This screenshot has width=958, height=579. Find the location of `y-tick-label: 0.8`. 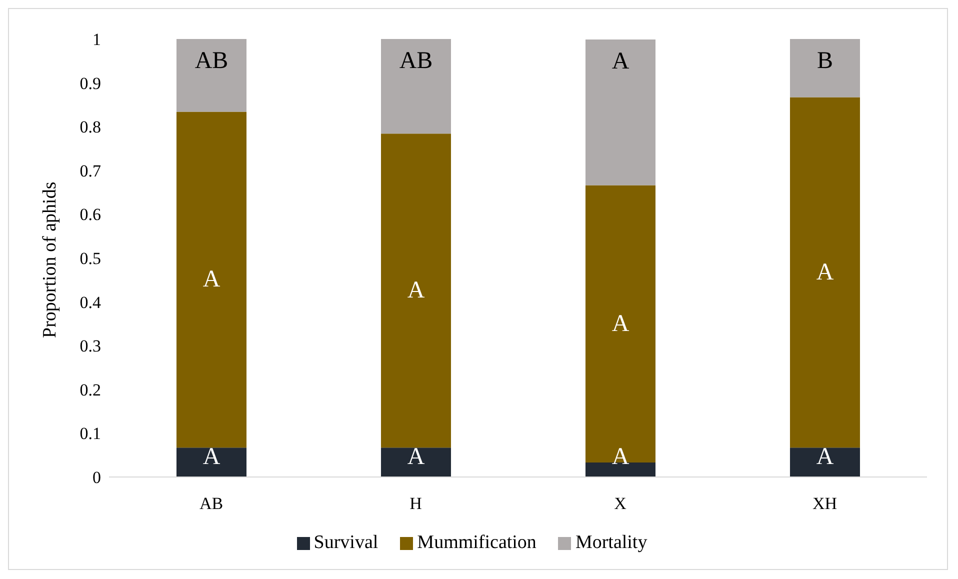

y-tick-label: 0.8 is located at coordinates (90, 127).